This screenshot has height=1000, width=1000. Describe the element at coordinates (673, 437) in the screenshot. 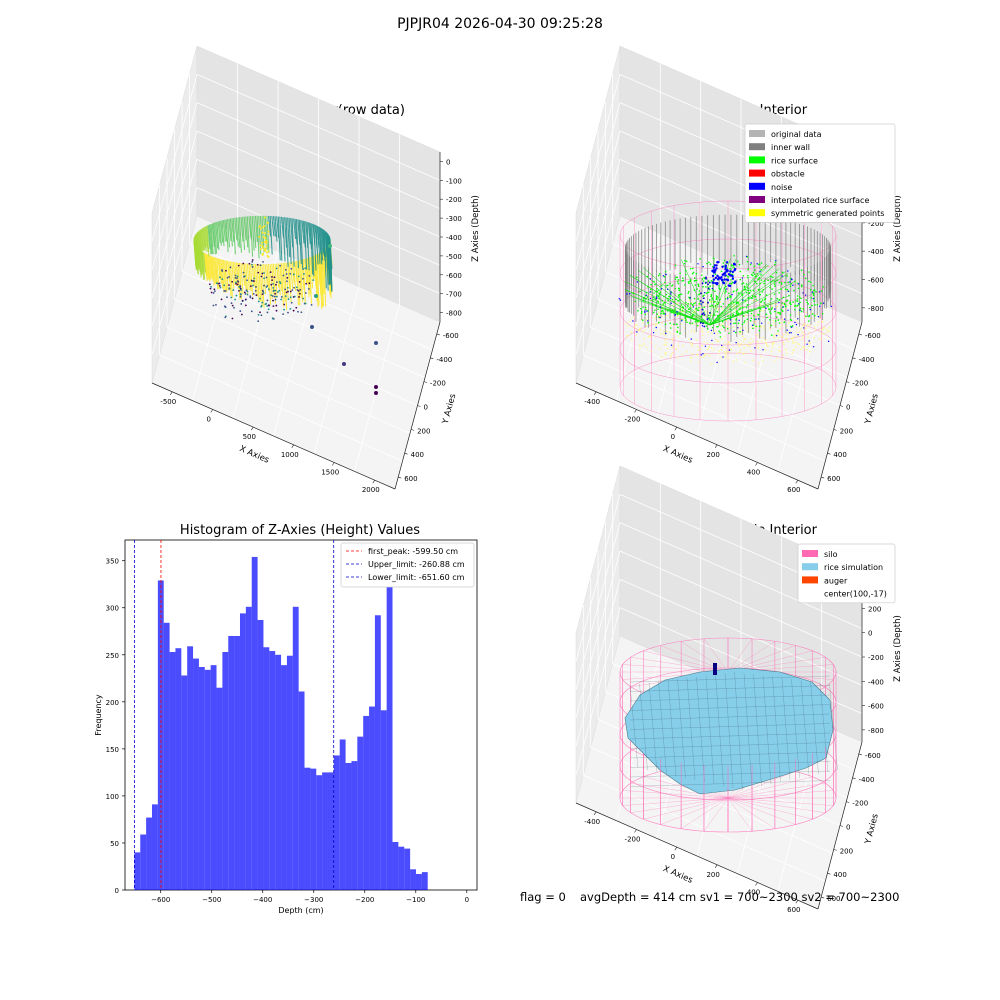

I see `x-tick-label: 0` at that location.